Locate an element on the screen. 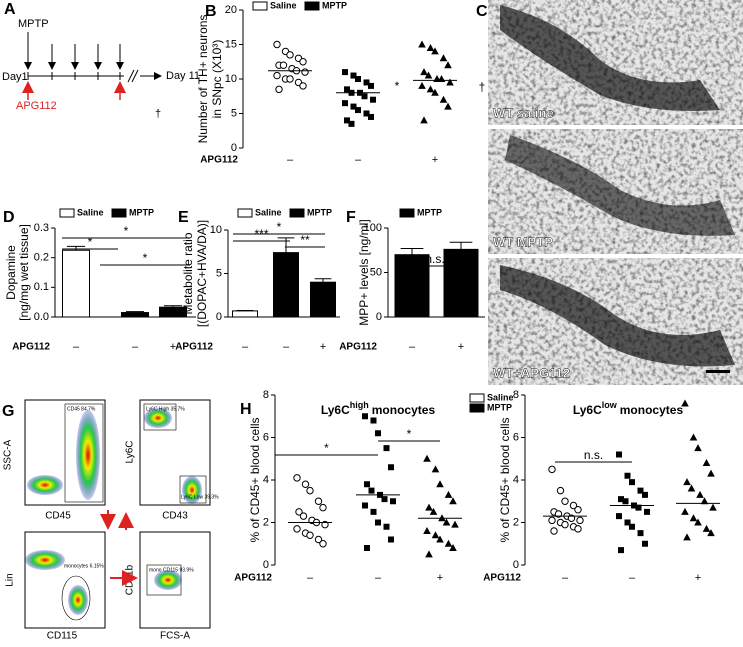 This screenshot has height=647, width=743. gate-label: Ly6C High 35.7% is located at coordinates (165, 409).